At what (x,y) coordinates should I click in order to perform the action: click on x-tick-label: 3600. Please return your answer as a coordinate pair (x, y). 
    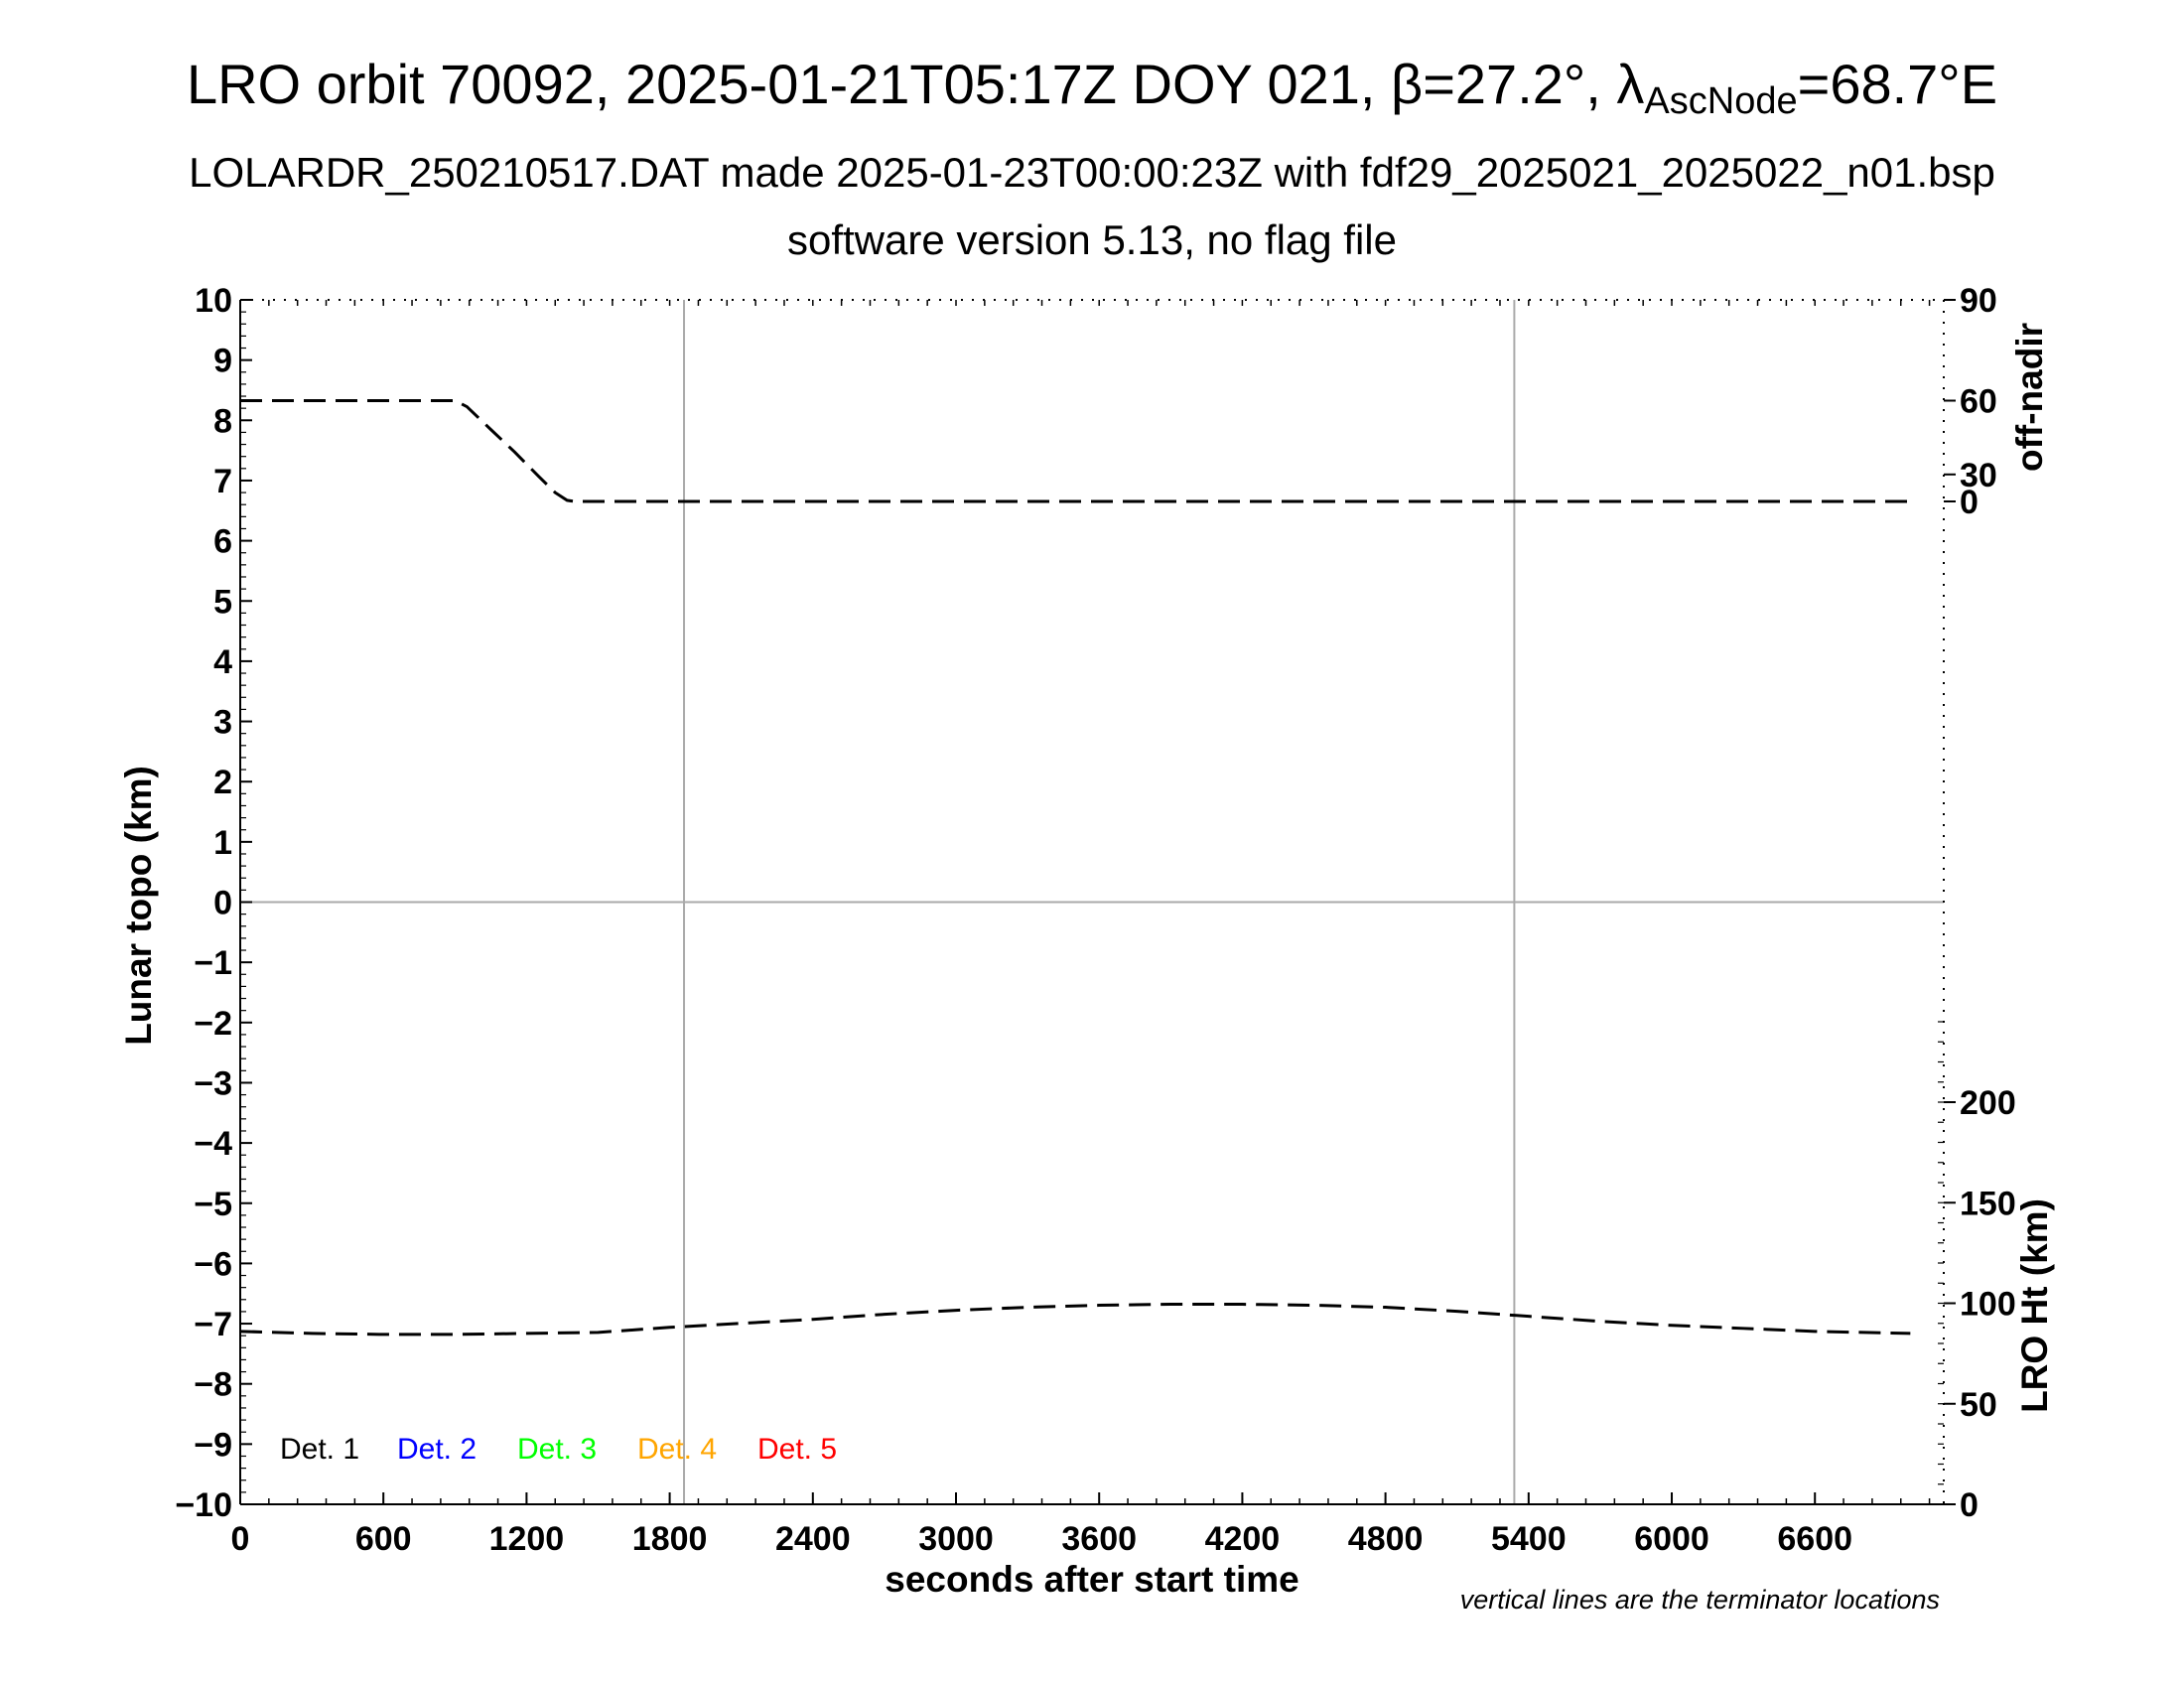
    Looking at the image, I should click on (1099, 1539).